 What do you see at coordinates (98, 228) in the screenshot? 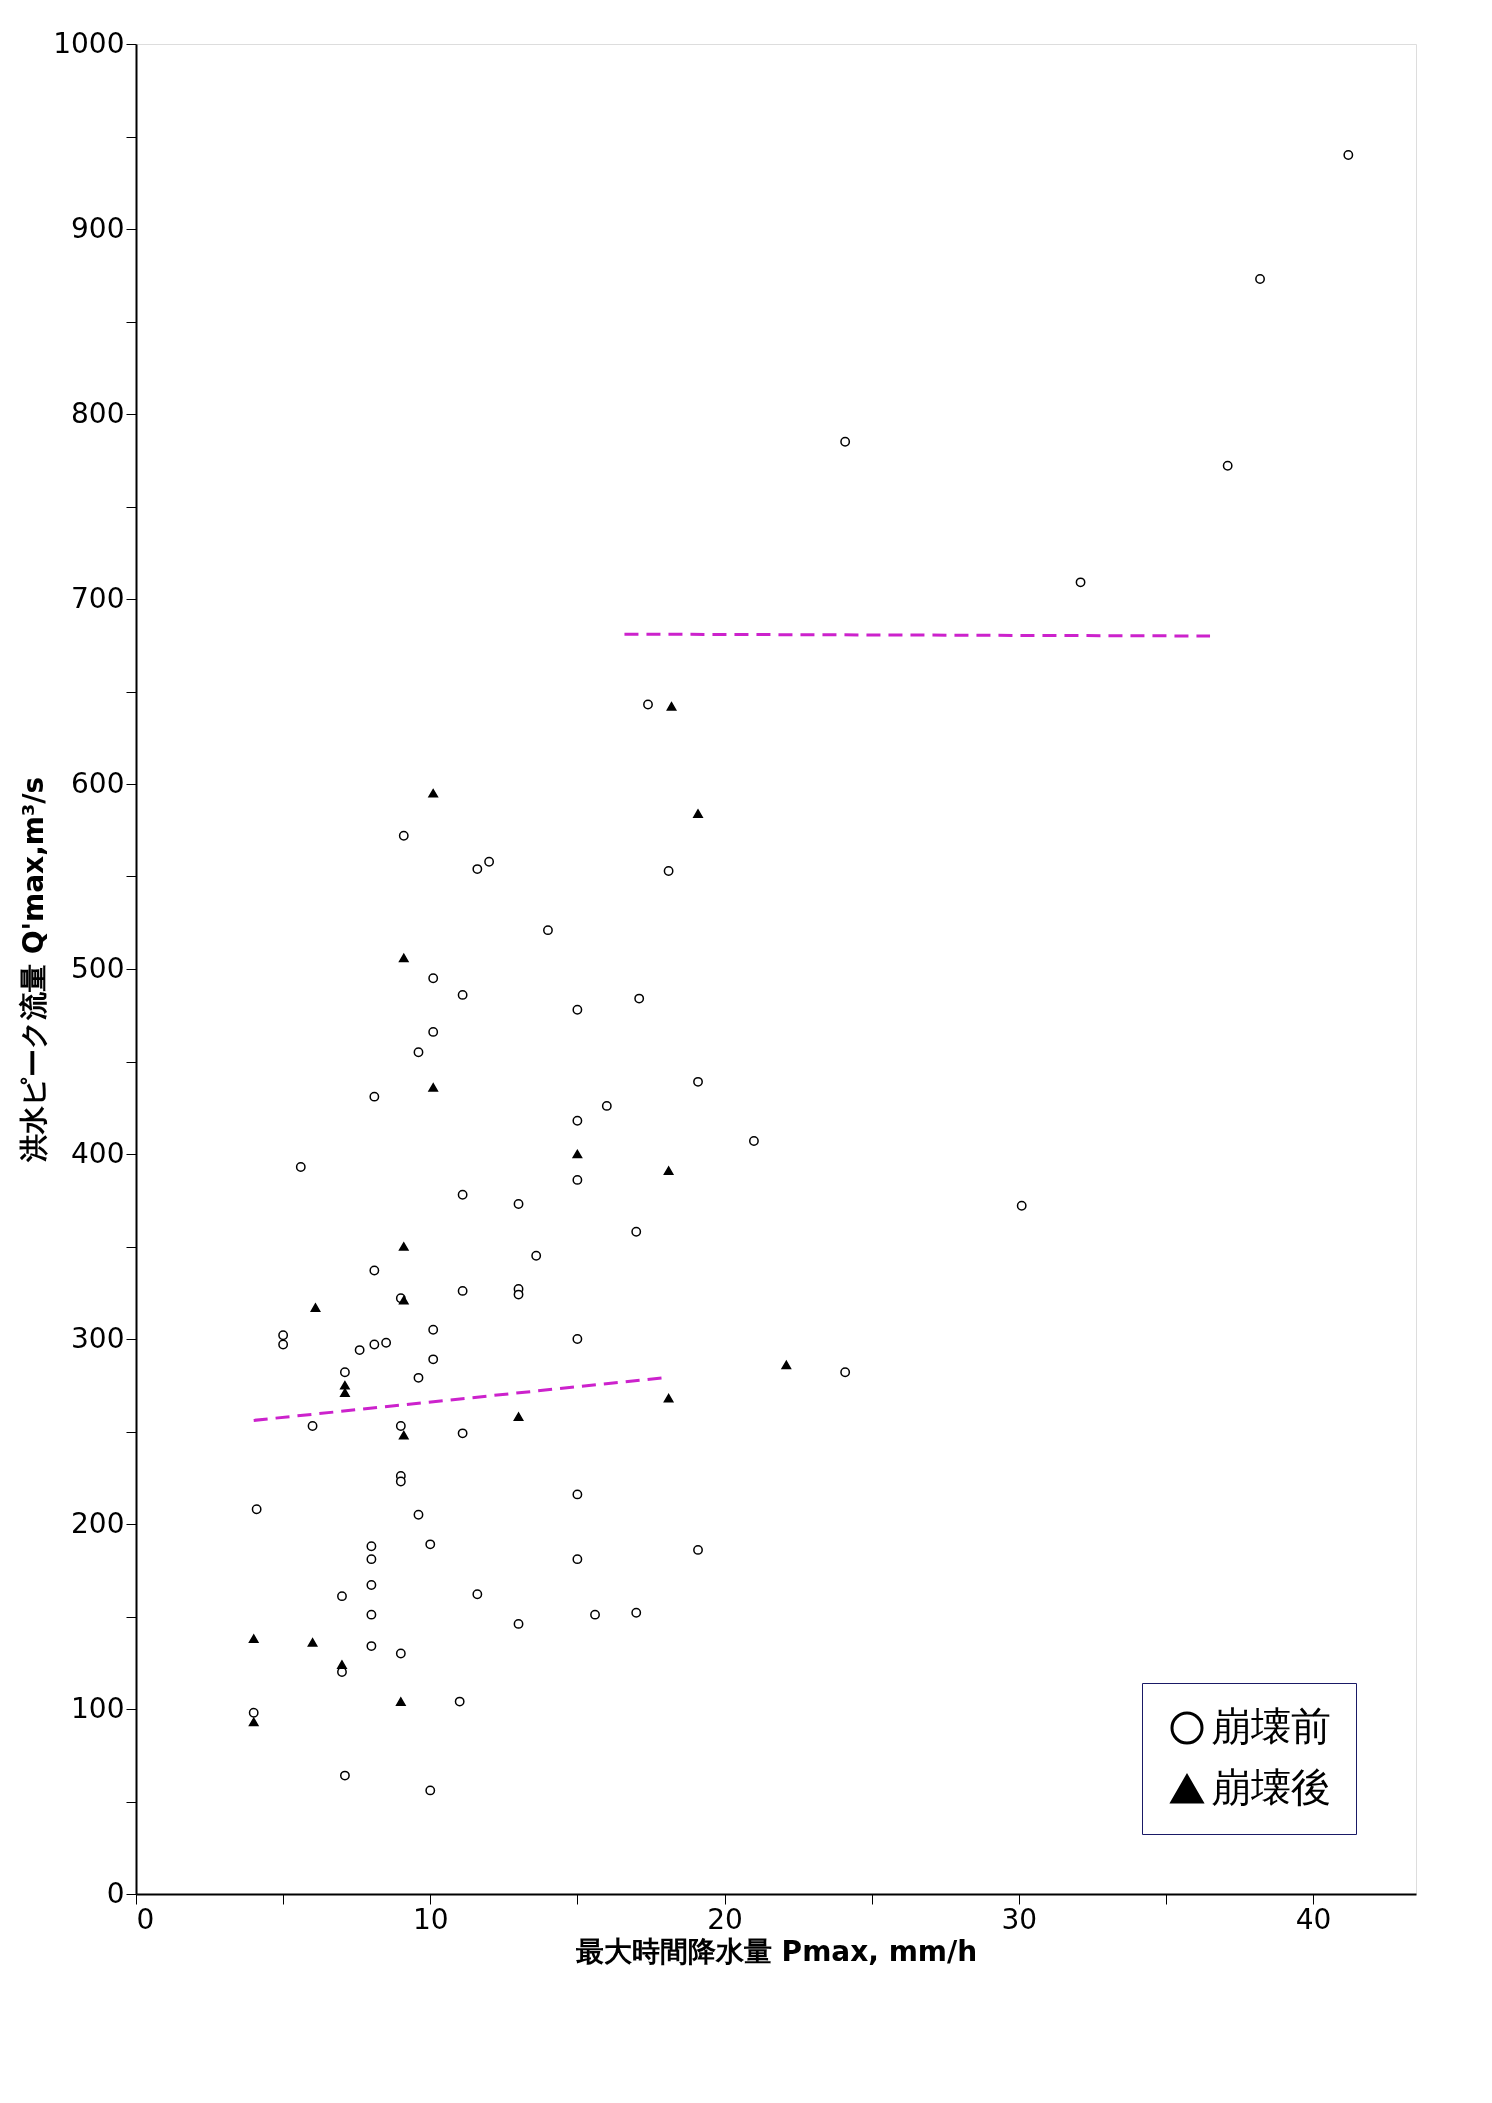
I see `y-tick-label: 900` at bounding box center [98, 228].